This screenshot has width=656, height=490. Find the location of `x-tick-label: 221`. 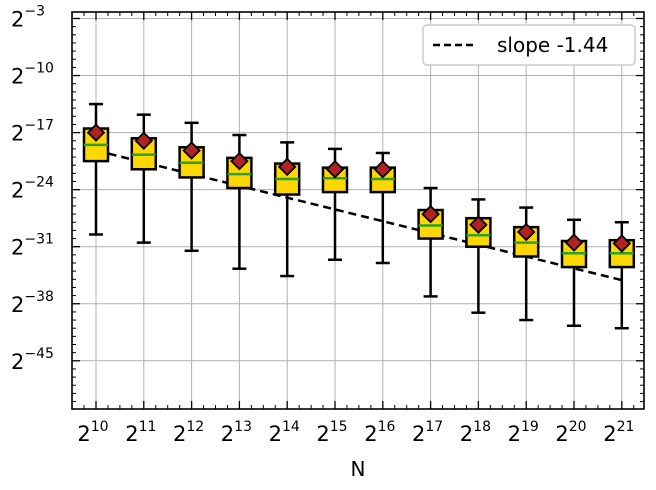

x-tick-label: 221 is located at coordinates (618, 432).